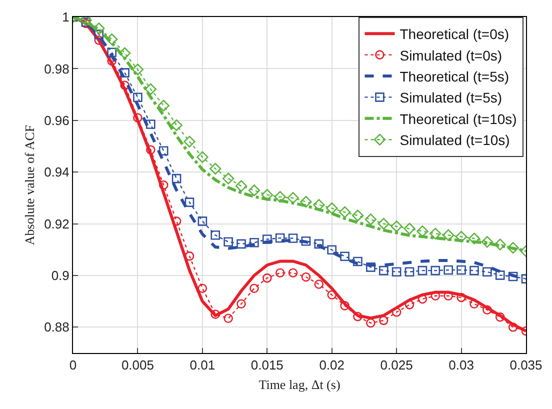 This screenshot has width=552, height=409. Describe the element at coordinates (203, 365) in the screenshot. I see `x-tick-label: 0.01` at that location.